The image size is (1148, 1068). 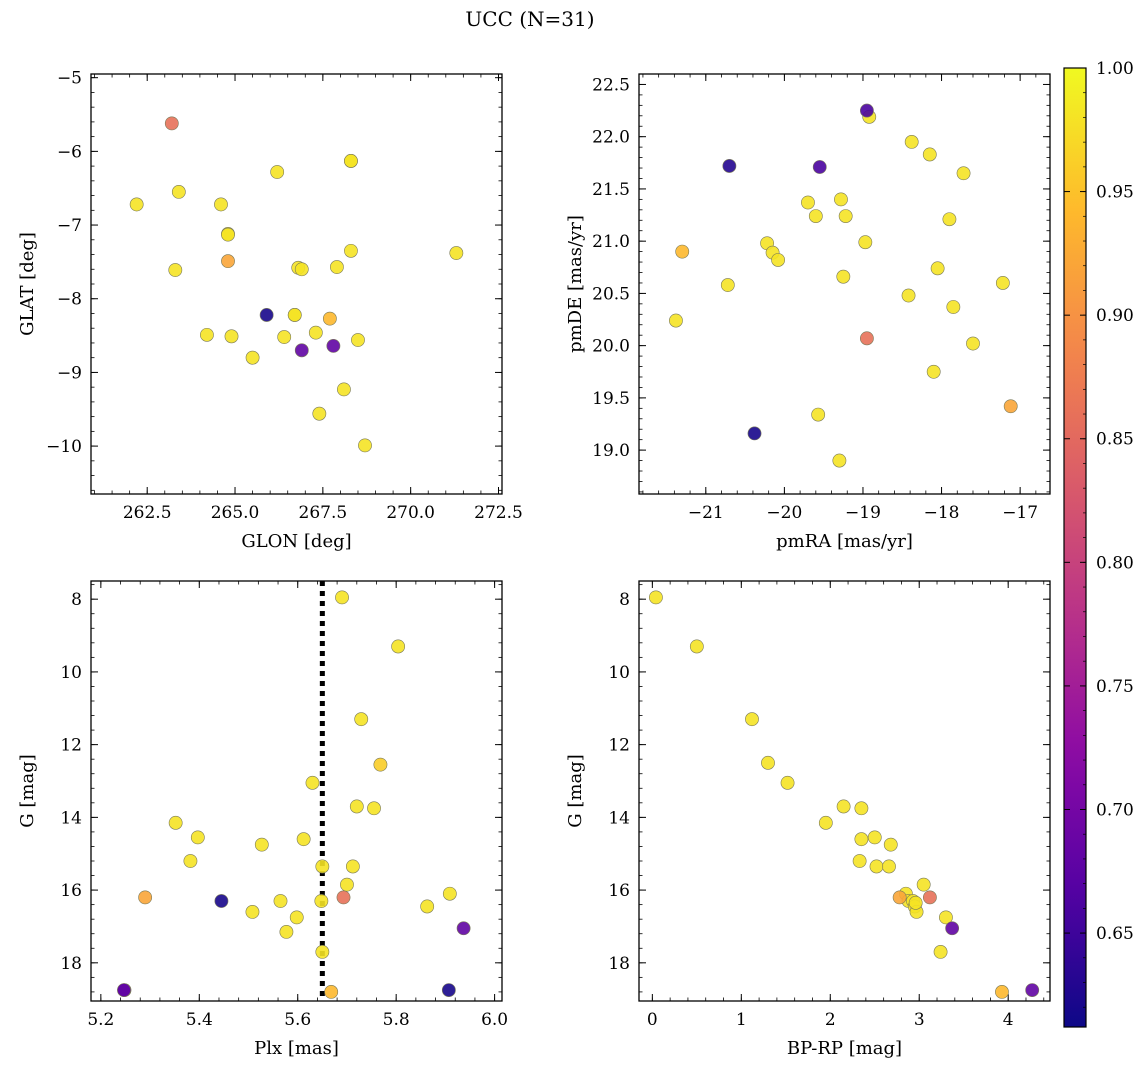 What do you see at coordinates (863, 513) in the screenshot?
I see `x-tick-label: −19` at bounding box center [863, 513].